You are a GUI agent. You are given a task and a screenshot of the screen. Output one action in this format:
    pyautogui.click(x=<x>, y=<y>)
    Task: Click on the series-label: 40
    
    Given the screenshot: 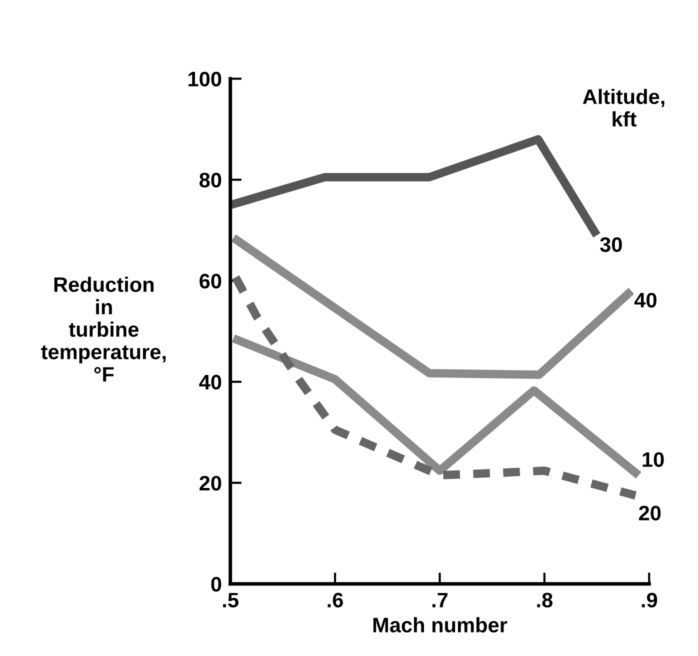 What is the action you would take?
    pyautogui.click(x=645, y=300)
    